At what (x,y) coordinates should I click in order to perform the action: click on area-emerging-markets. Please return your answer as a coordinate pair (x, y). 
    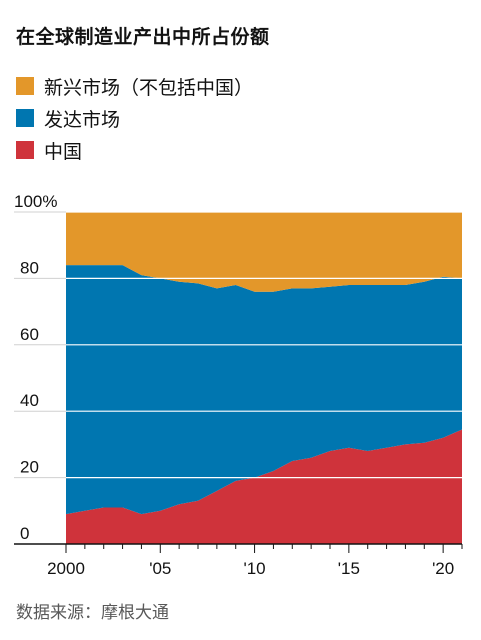
    Looking at the image, I should click on (264, 252).